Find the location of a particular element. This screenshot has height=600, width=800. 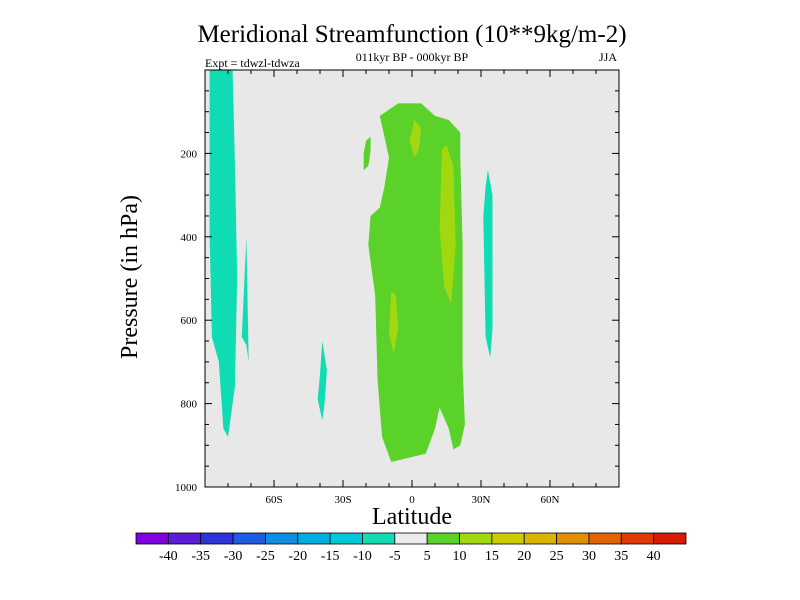

contour-cyan-blob-32n is located at coordinates (488, 264).